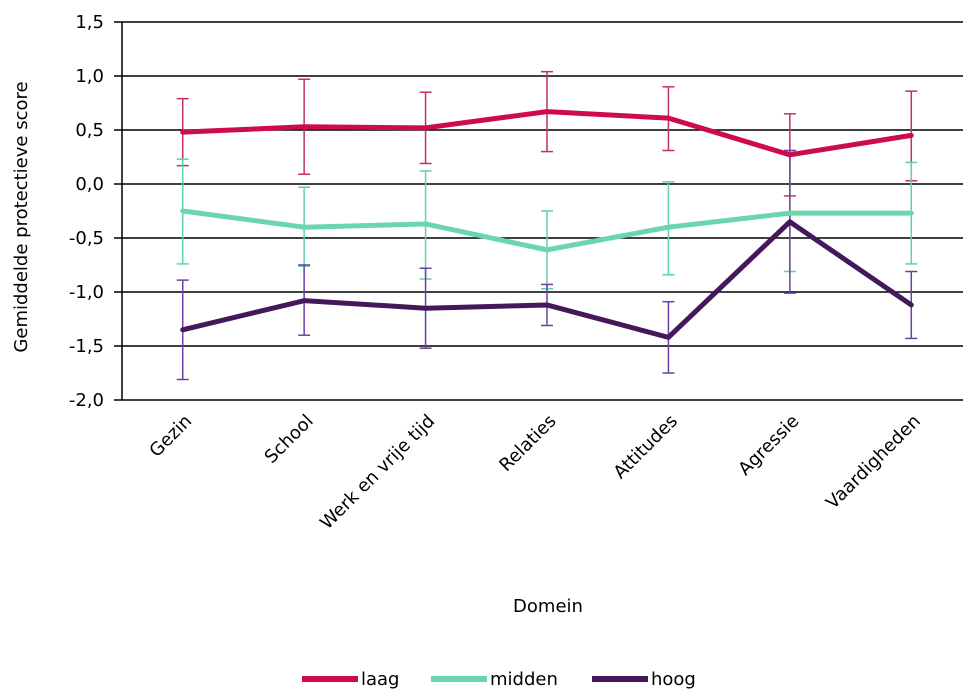 This screenshot has height=695, width=963. I want to click on x-category-label: Vaardigheden, so click(873, 462).